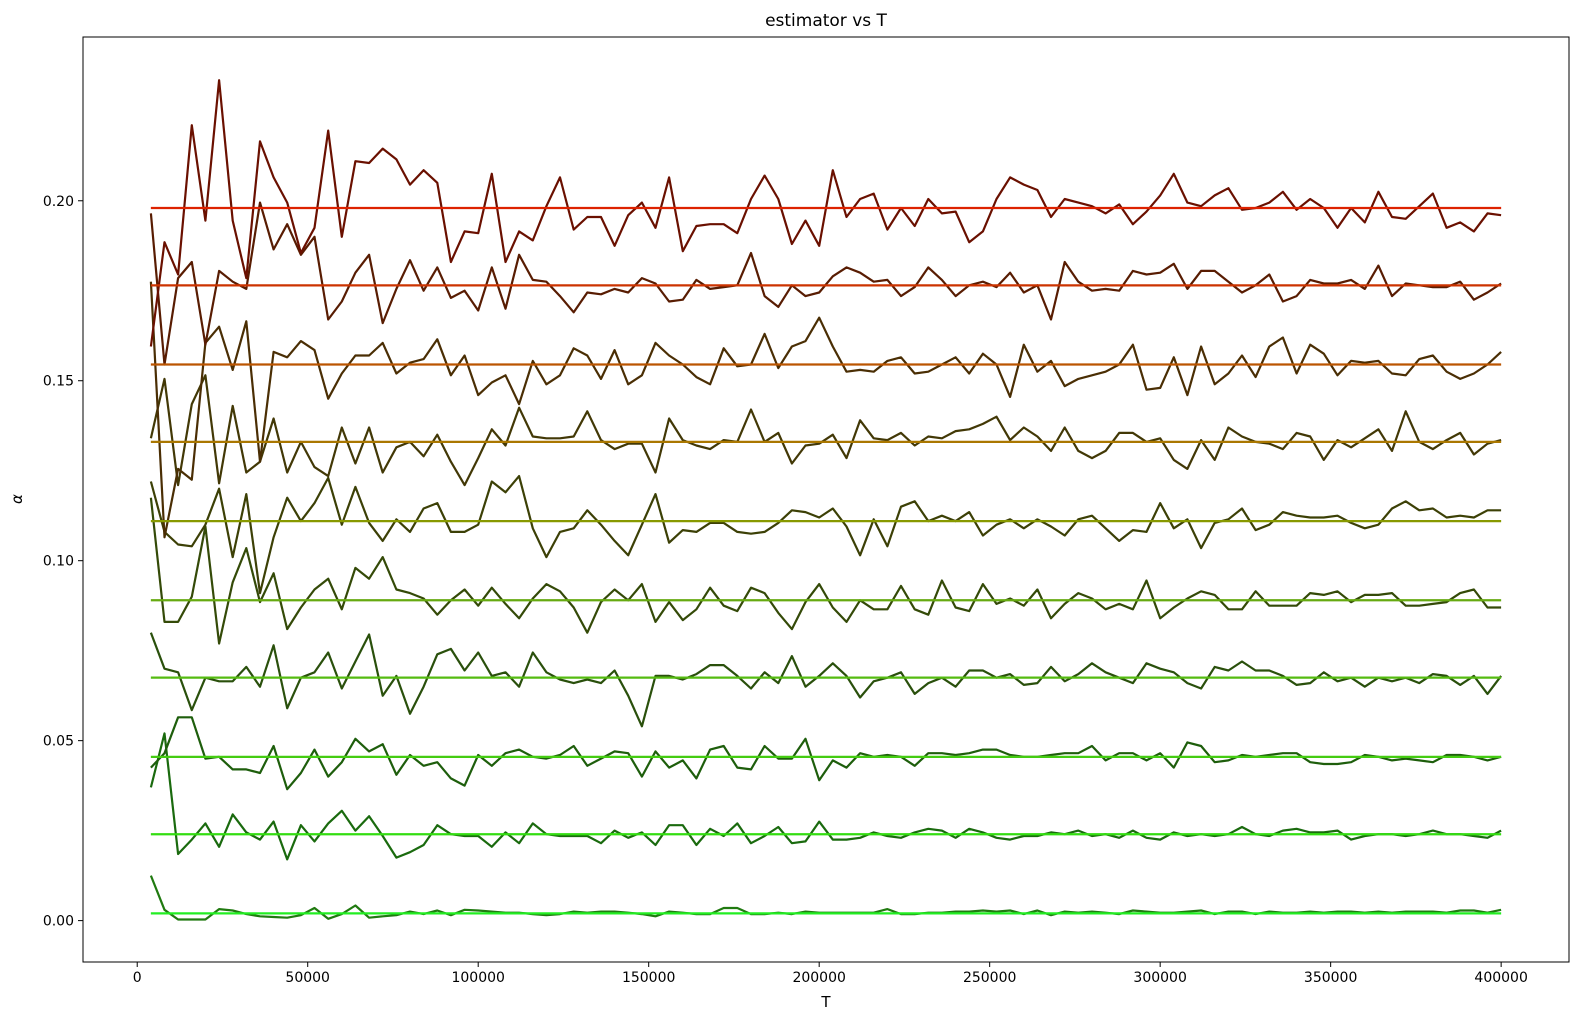 Image resolution: width=1582 pixels, height=1021 pixels. Describe the element at coordinates (307, 978) in the screenshot. I see `x-tick-label: 50000` at that location.